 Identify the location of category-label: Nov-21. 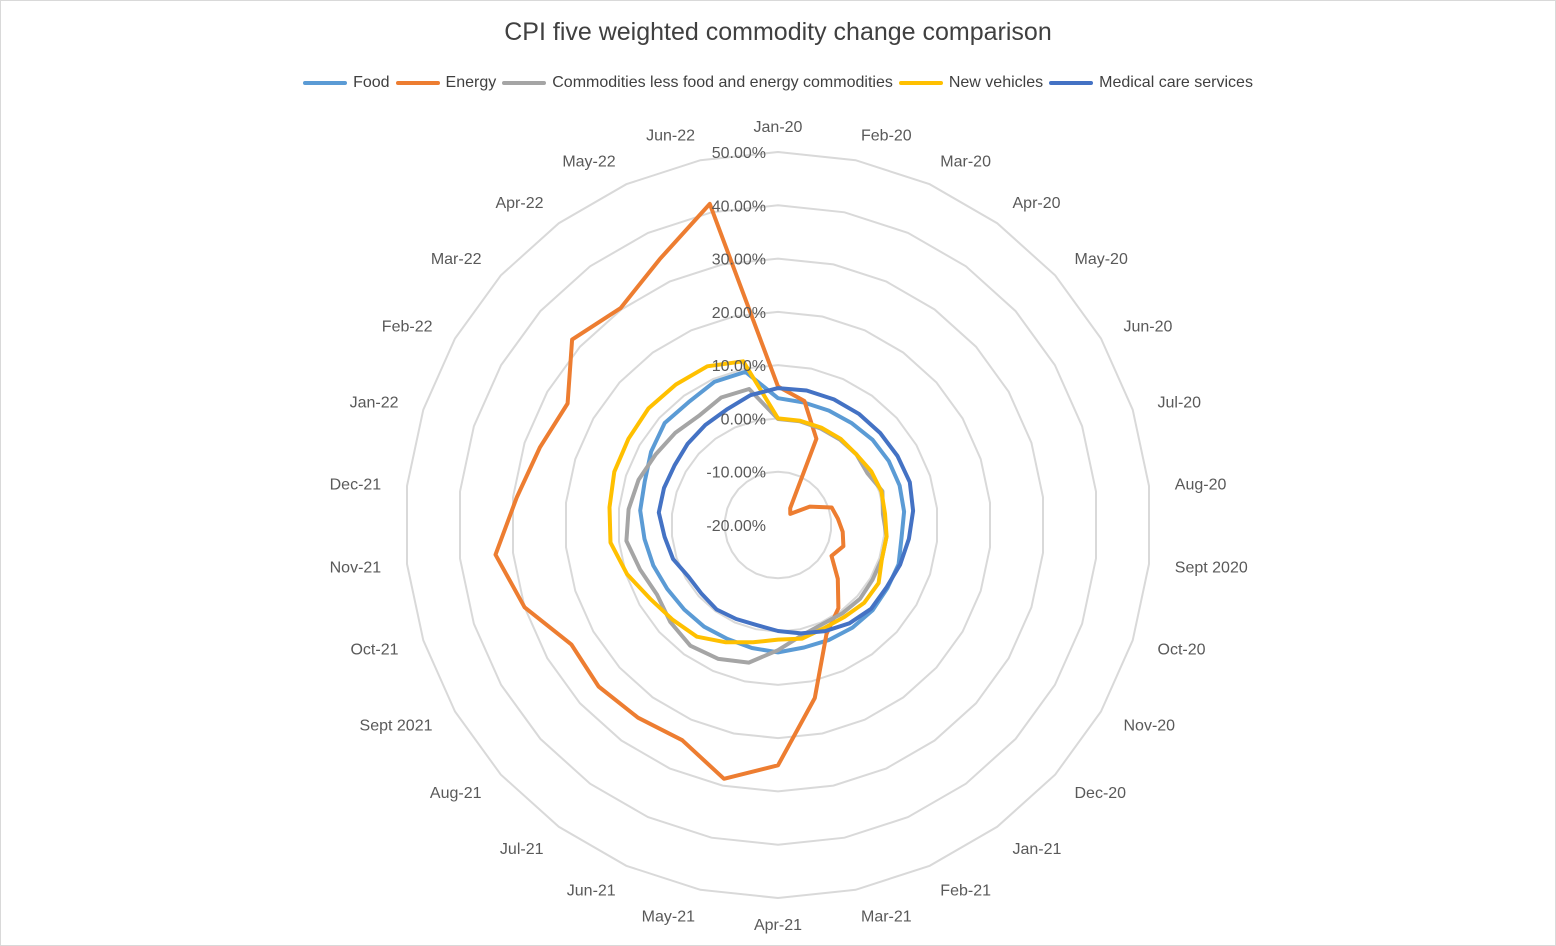
(356, 568).